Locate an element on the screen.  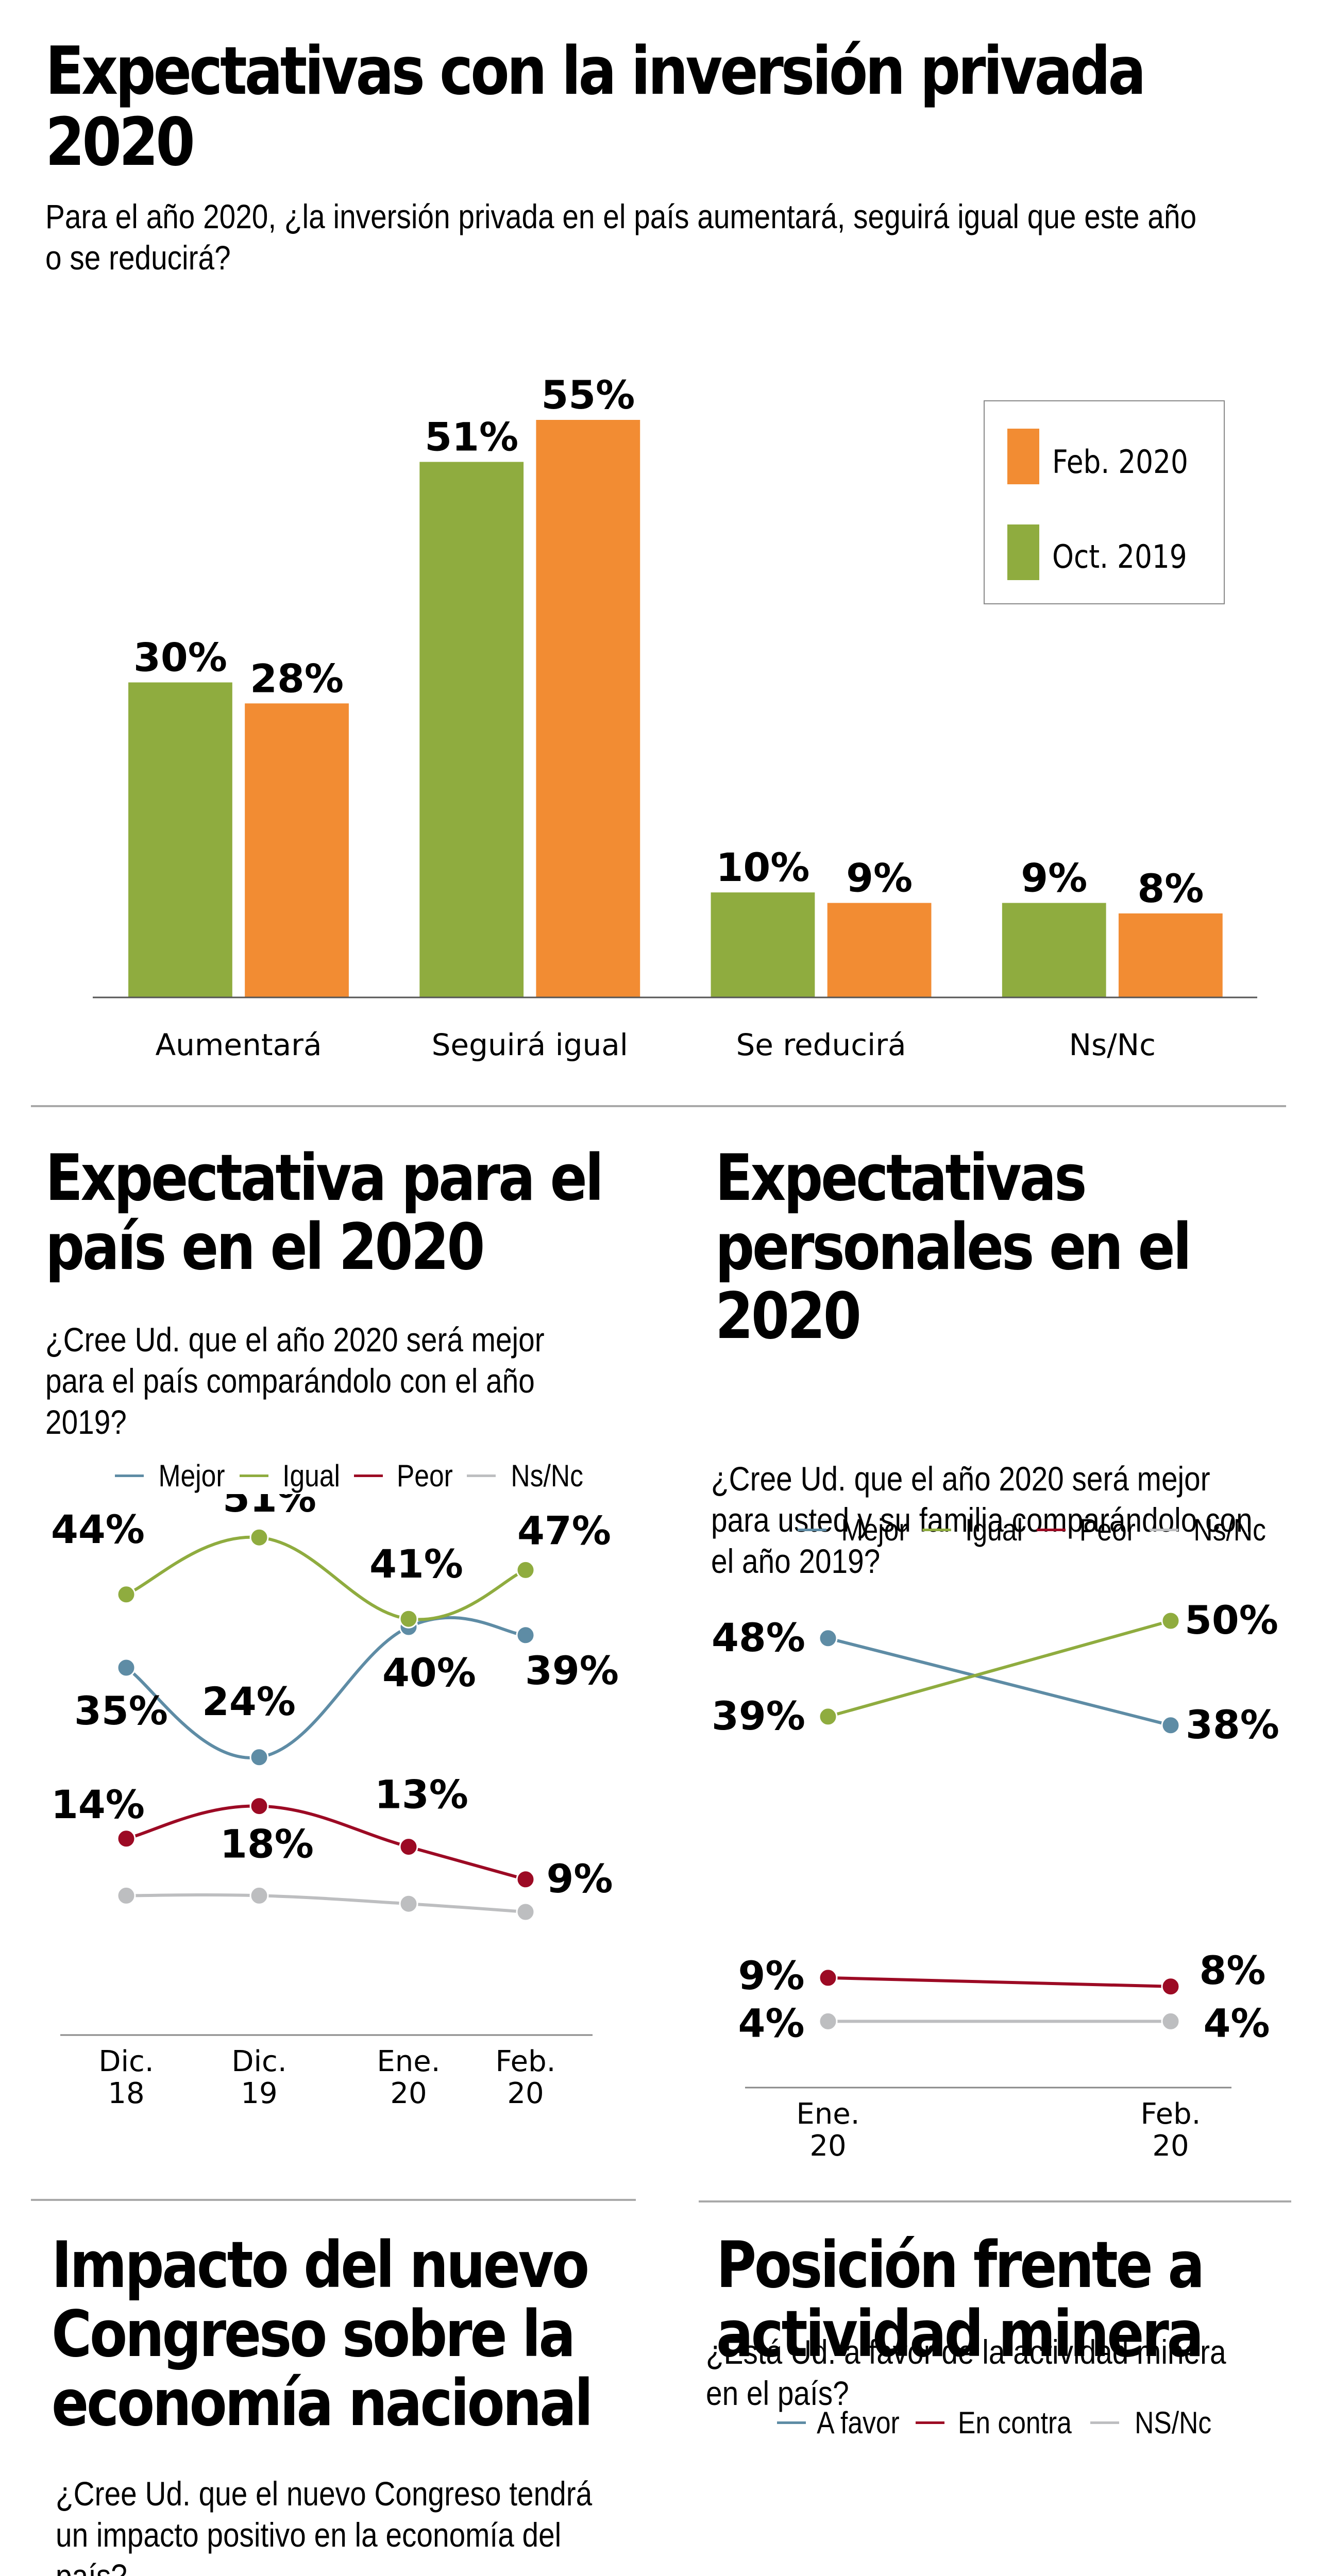
category-label-ns-nc: Ns/Nc is located at coordinates (1113, 1044).